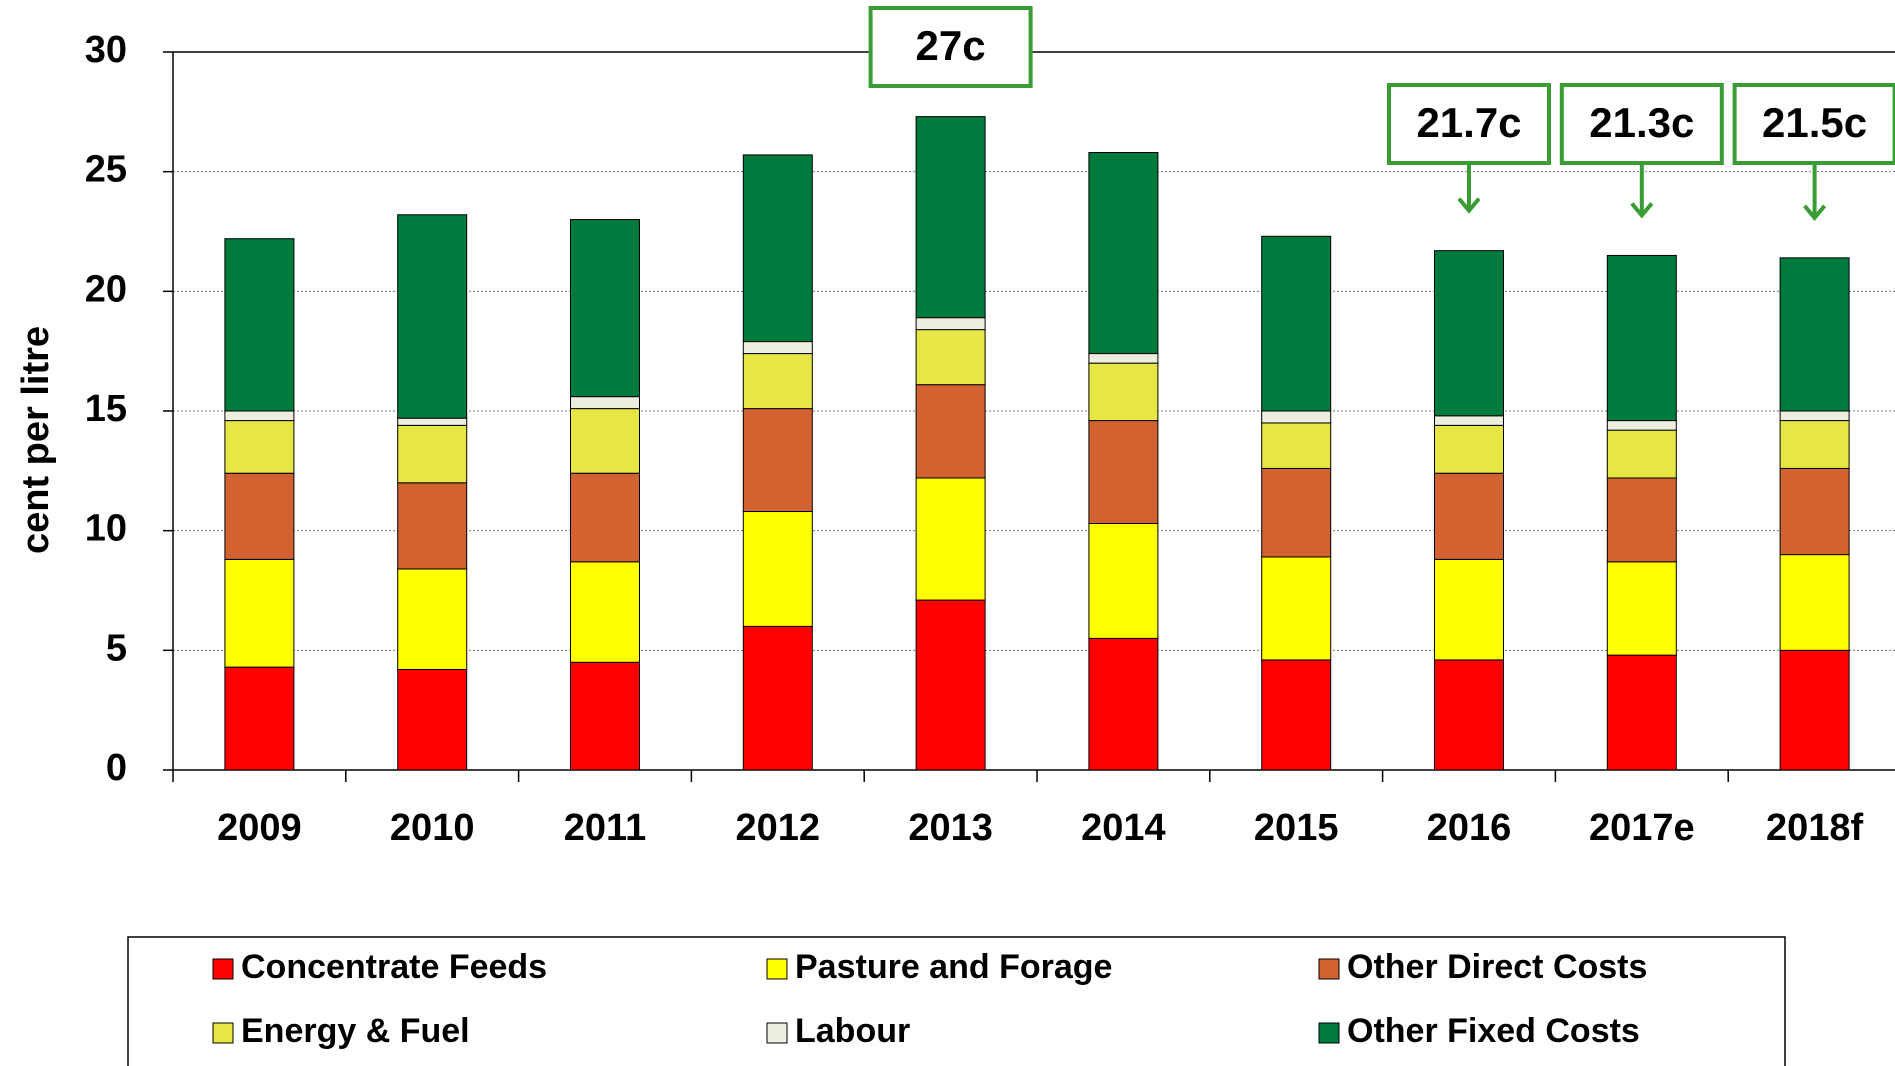 The height and width of the screenshot is (1066, 1895). Describe the element at coordinates (106, 289) in the screenshot. I see `y-tick-label: 20` at that location.